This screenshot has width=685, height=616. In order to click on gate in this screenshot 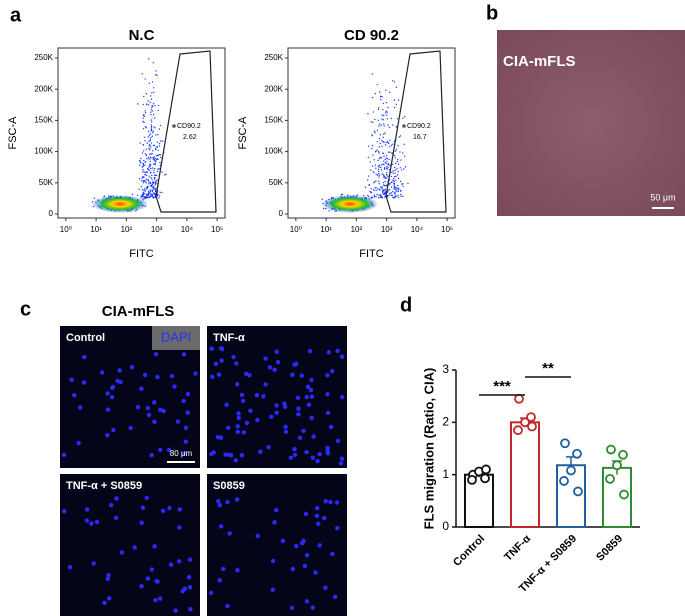, I will do `click(186, 131)`.